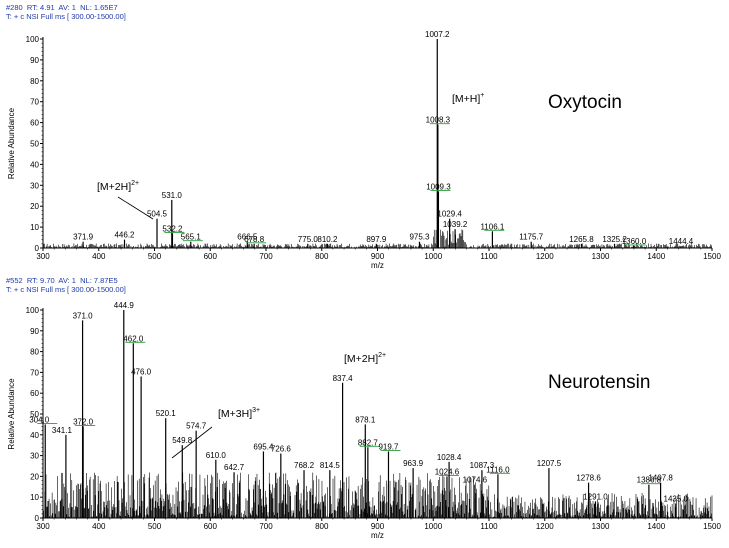 This screenshot has height=548, width=729. I want to click on peak-label: 520.1, so click(166, 413).